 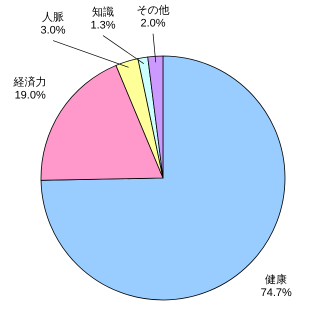 I want to click on slice-label: 人脈, so click(x=53, y=17).